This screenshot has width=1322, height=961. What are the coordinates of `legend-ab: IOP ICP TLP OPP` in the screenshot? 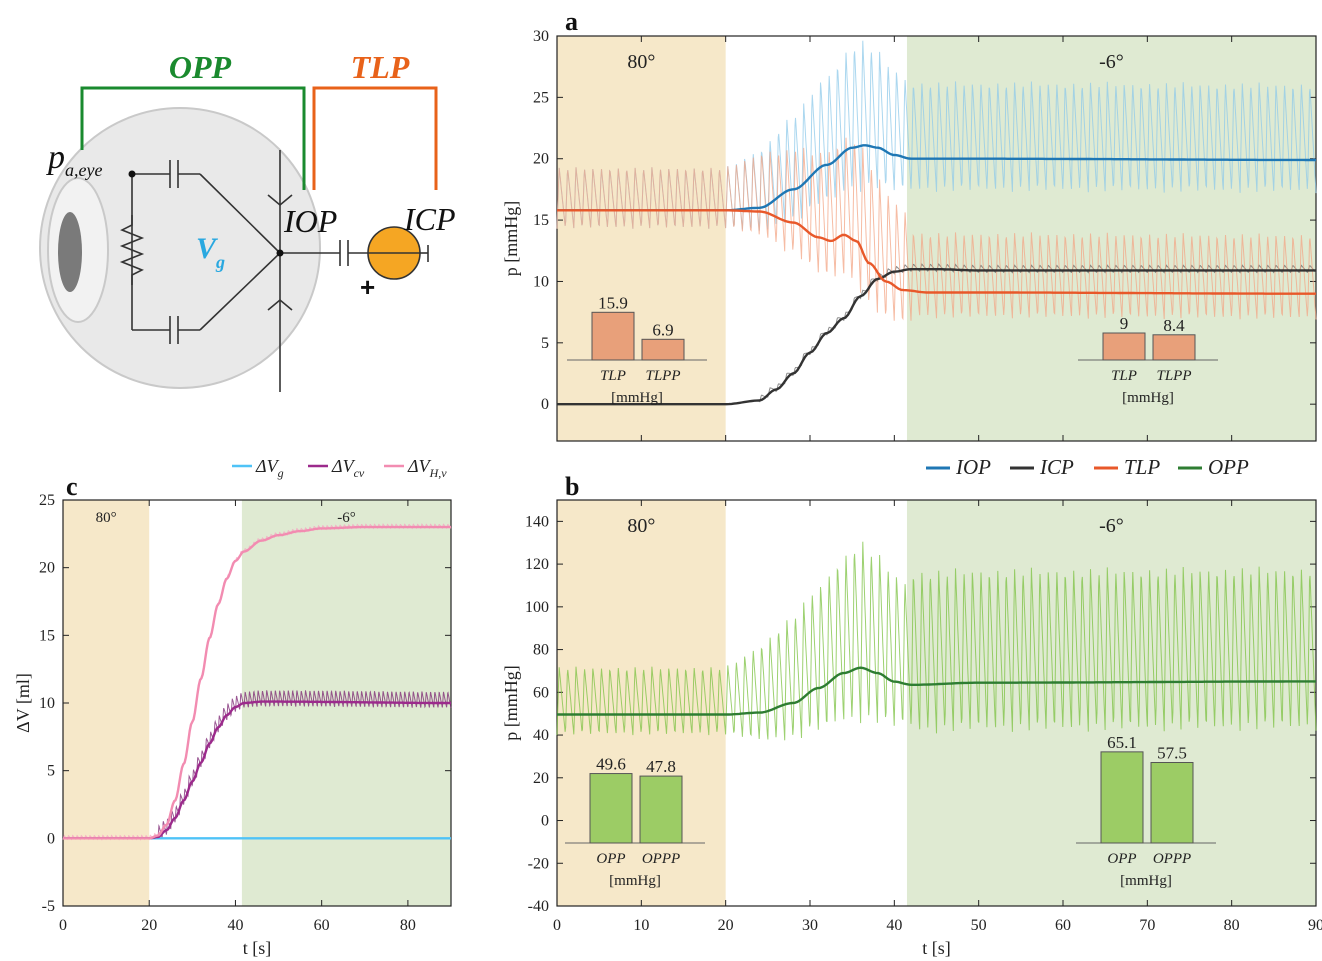 It's located at (1087, 467).